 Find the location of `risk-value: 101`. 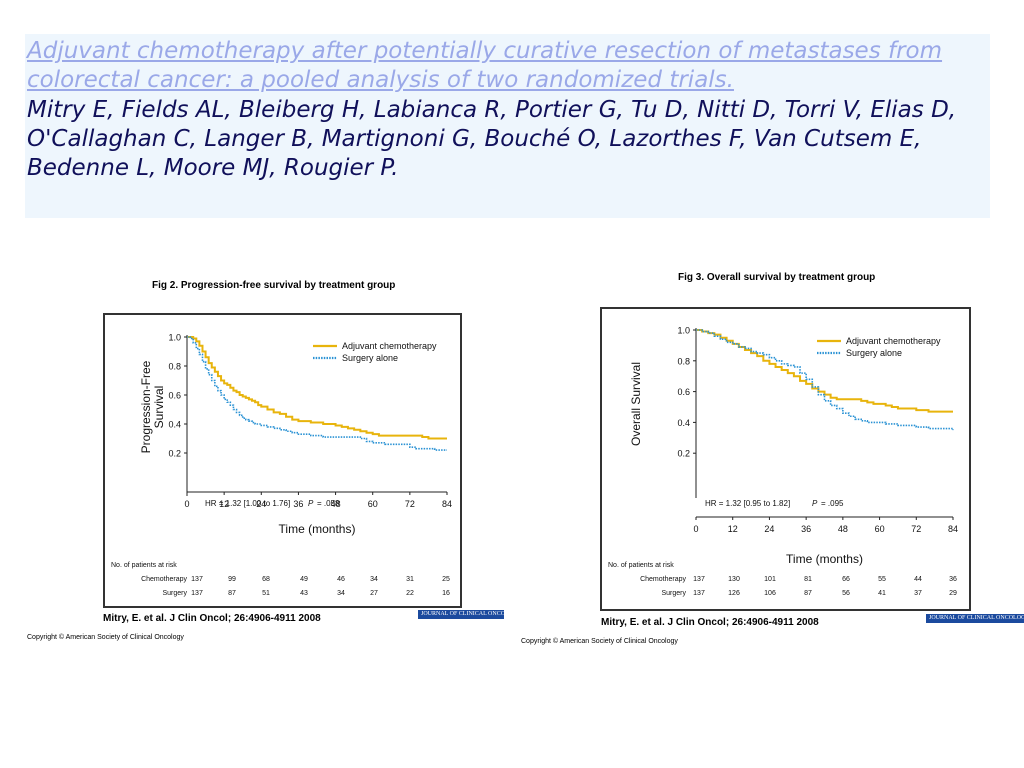

risk-value: 101 is located at coordinates (770, 579).